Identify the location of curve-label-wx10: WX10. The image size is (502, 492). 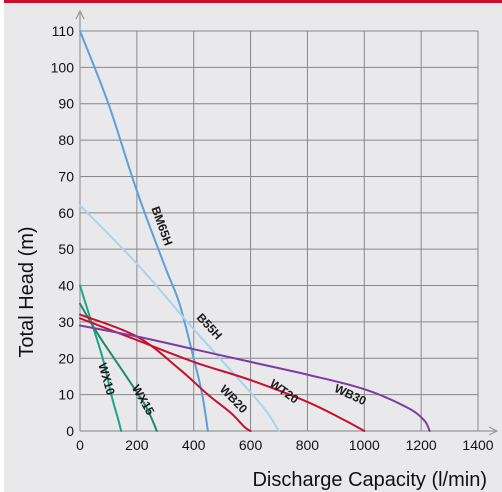
(106, 379).